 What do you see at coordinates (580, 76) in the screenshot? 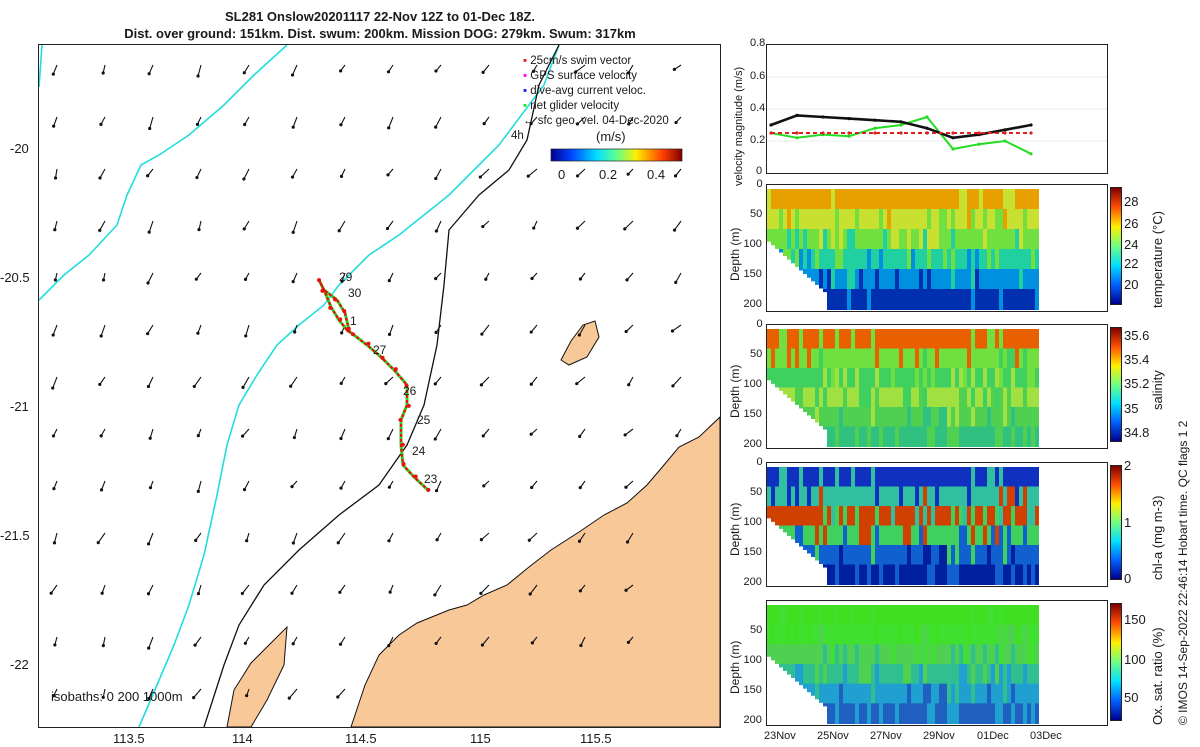
I see `legend-gps-velocity: ▪ GPS surface velocity` at bounding box center [580, 76].